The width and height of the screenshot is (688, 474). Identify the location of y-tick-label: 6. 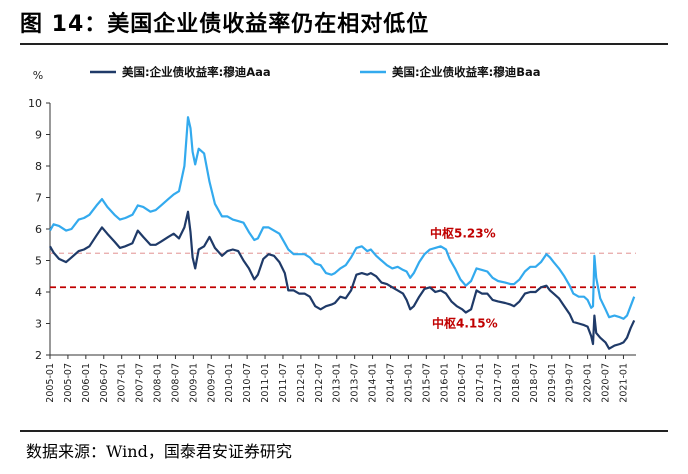
(38, 229).